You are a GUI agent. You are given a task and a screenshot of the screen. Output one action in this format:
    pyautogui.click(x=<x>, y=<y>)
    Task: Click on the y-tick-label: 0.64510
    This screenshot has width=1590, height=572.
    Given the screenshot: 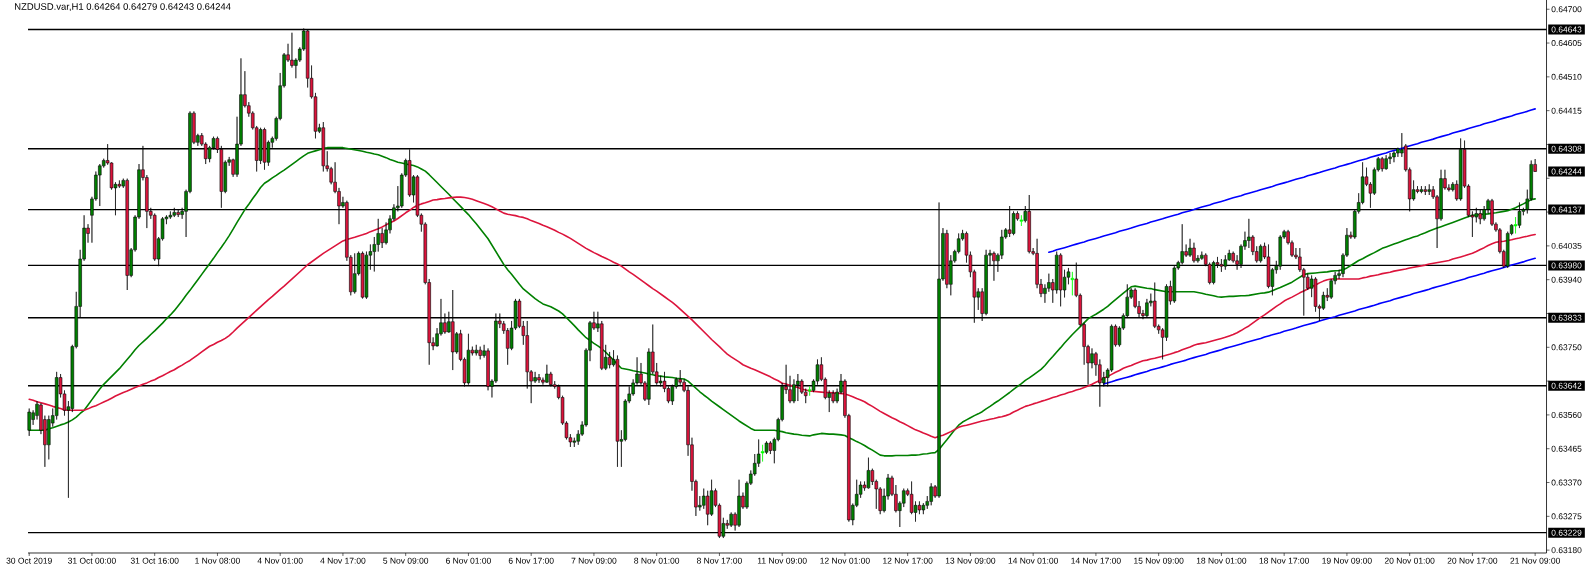 What is the action you would take?
    pyautogui.click(x=1566, y=76)
    